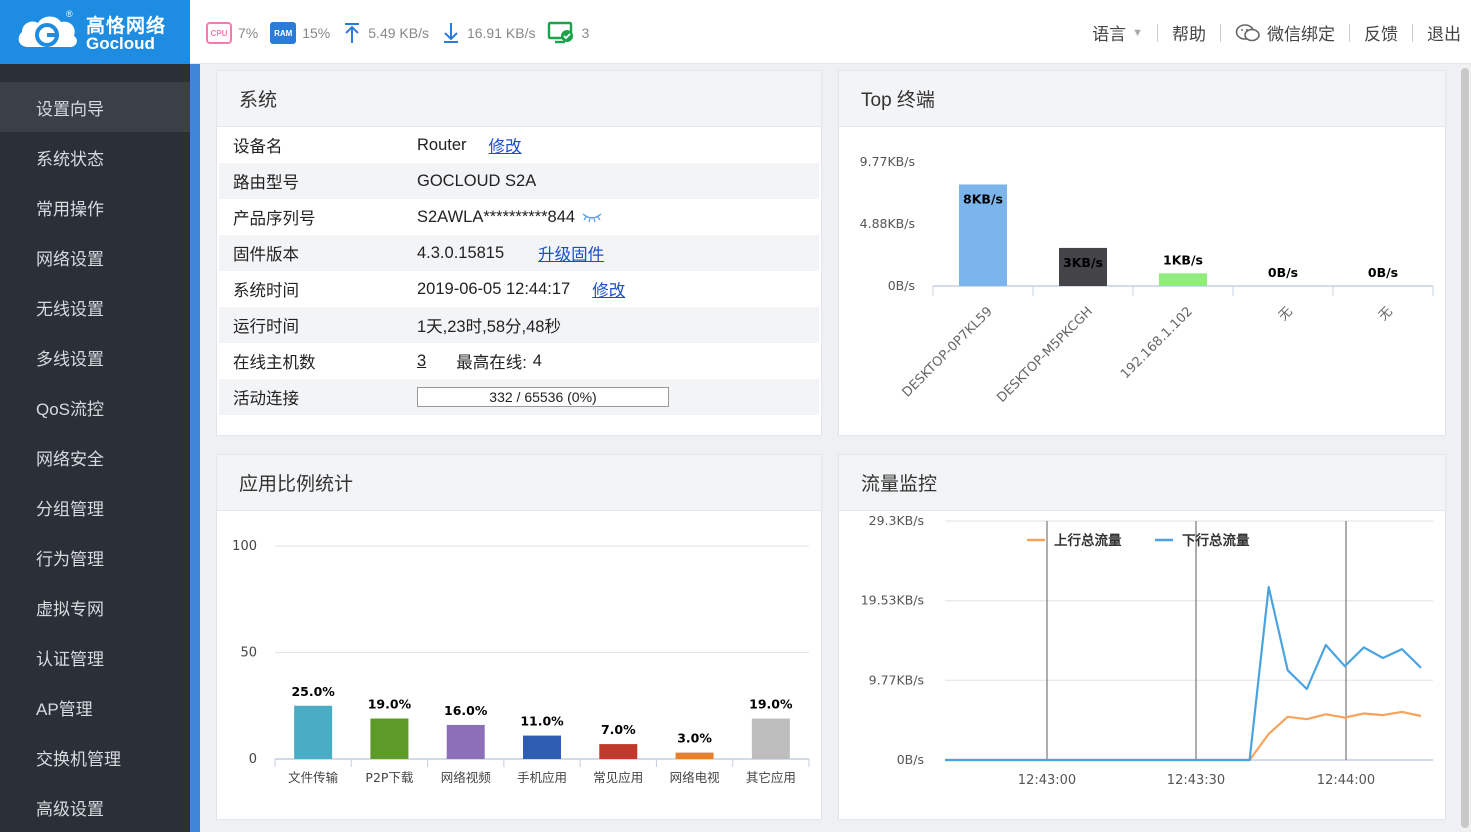 Image resolution: width=1471 pixels, height=832 pixels. Describe the element at coordinates (592, 217) in the screenshot. I see `eye-closed-icon` at that location.